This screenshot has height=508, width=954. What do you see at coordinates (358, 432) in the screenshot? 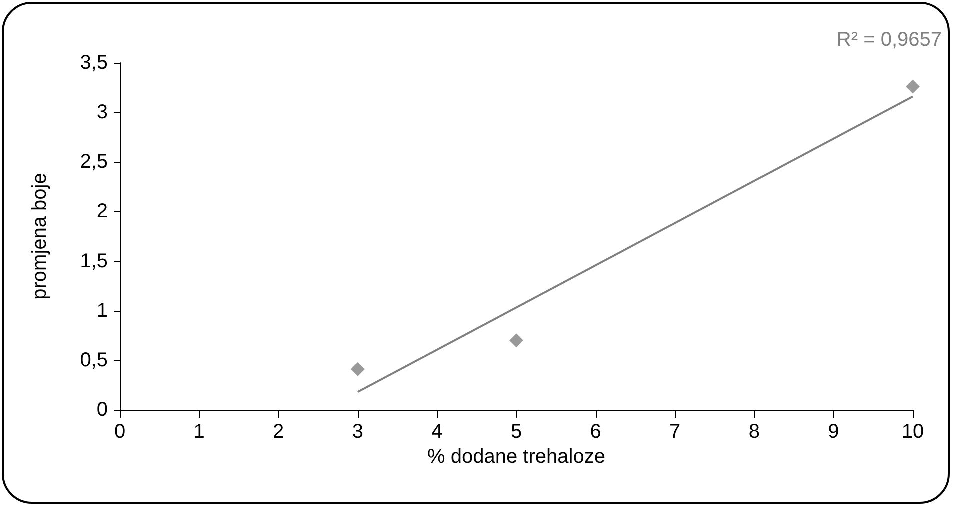
I see `x-tick-label: 3` at bounding box center [358, 432].